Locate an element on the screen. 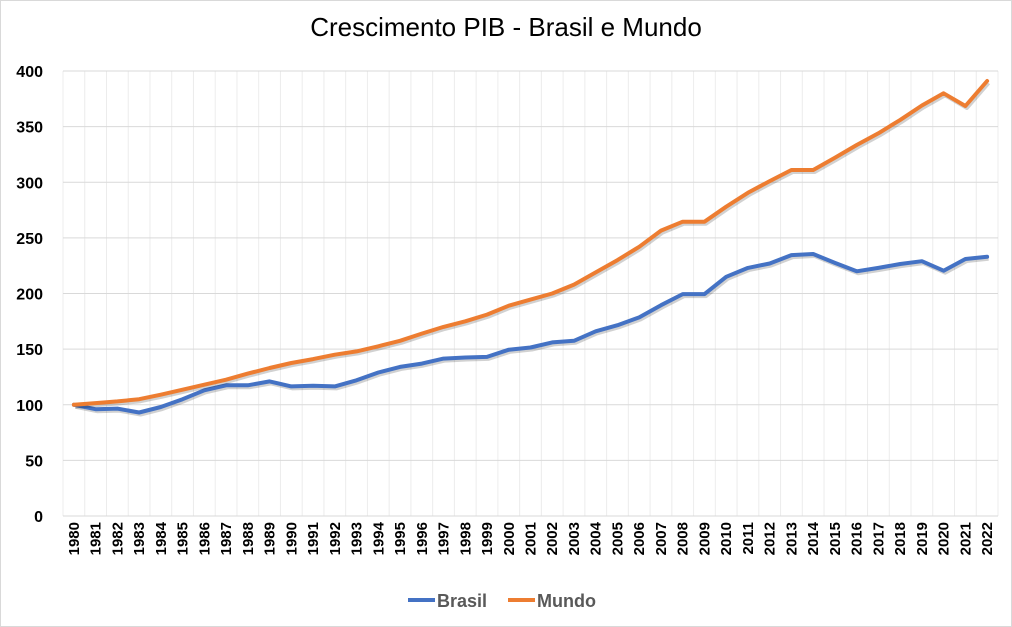  x-tick-label: 1983 is located at coordinates (139, 538).